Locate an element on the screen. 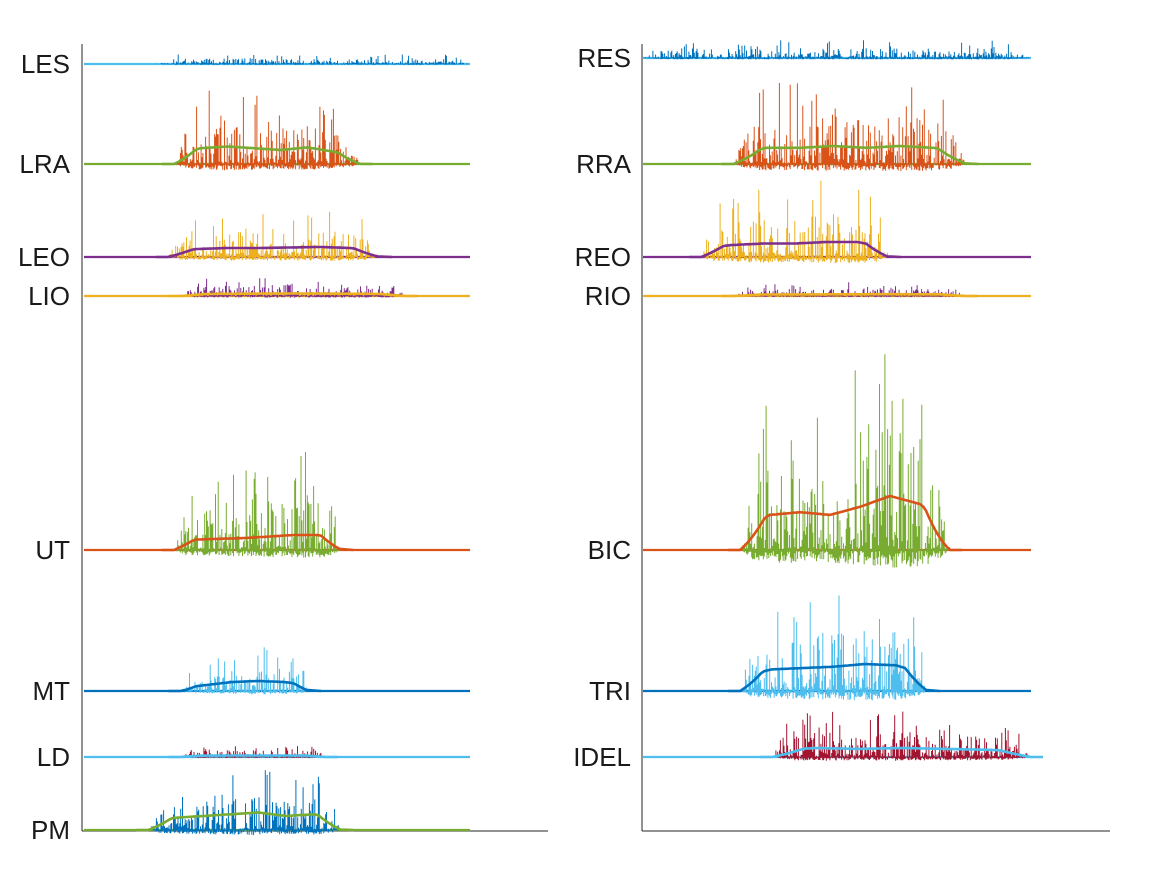 Image resolution: width=1167 pixels, height=875 pixels. envelope-leo is located at coordinates (273, 252).